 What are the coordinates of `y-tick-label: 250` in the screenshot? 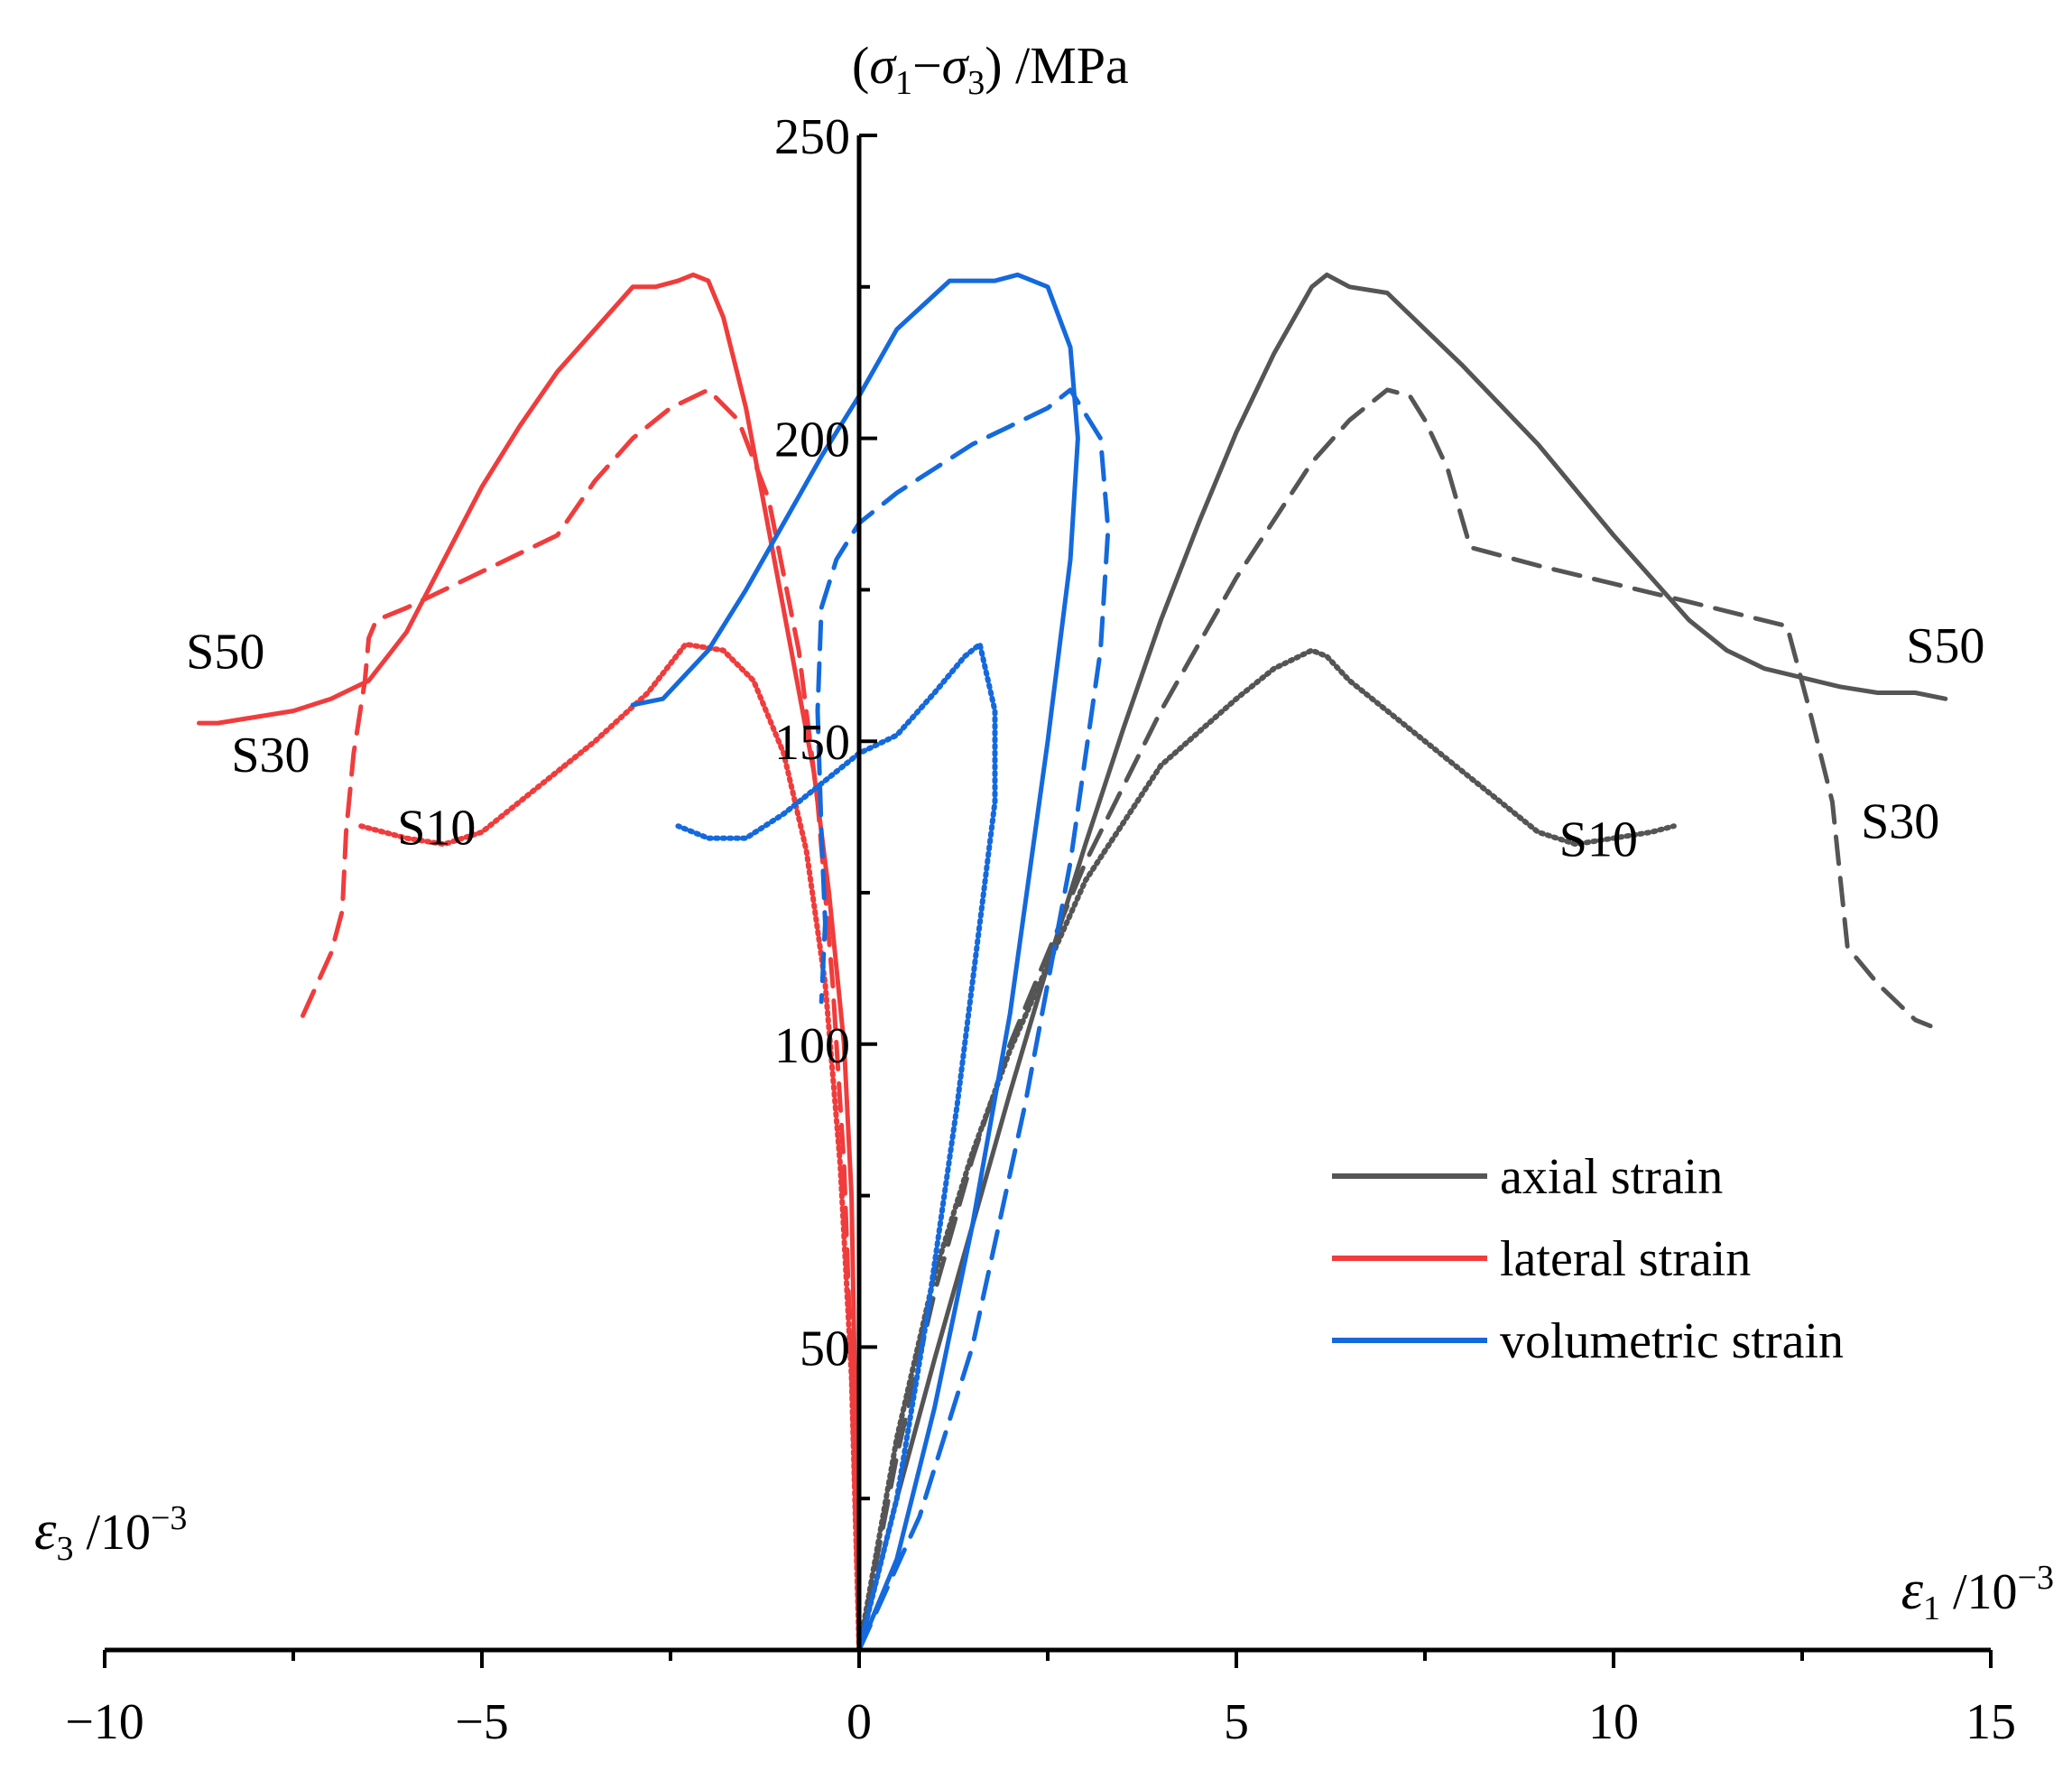 It's located at (812, 137).